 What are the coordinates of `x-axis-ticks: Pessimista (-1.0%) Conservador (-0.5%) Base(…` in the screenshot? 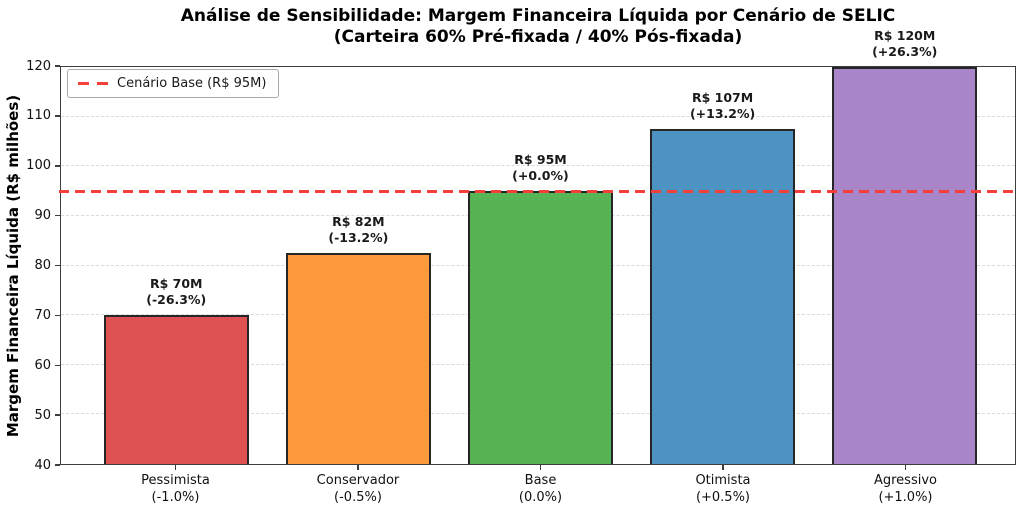 It's located at (538, 486).